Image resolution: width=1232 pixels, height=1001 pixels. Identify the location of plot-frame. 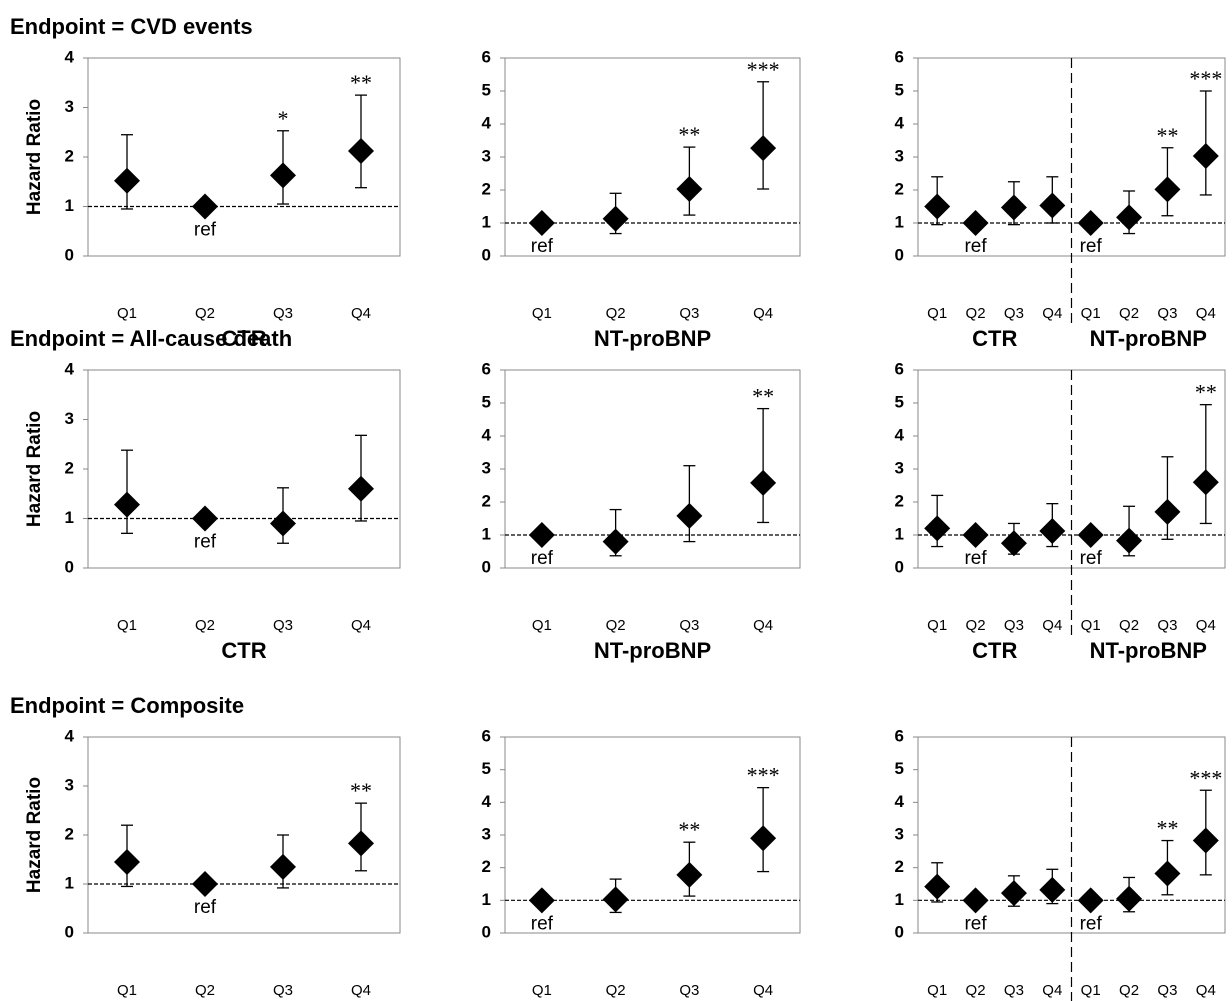
(244, 835).